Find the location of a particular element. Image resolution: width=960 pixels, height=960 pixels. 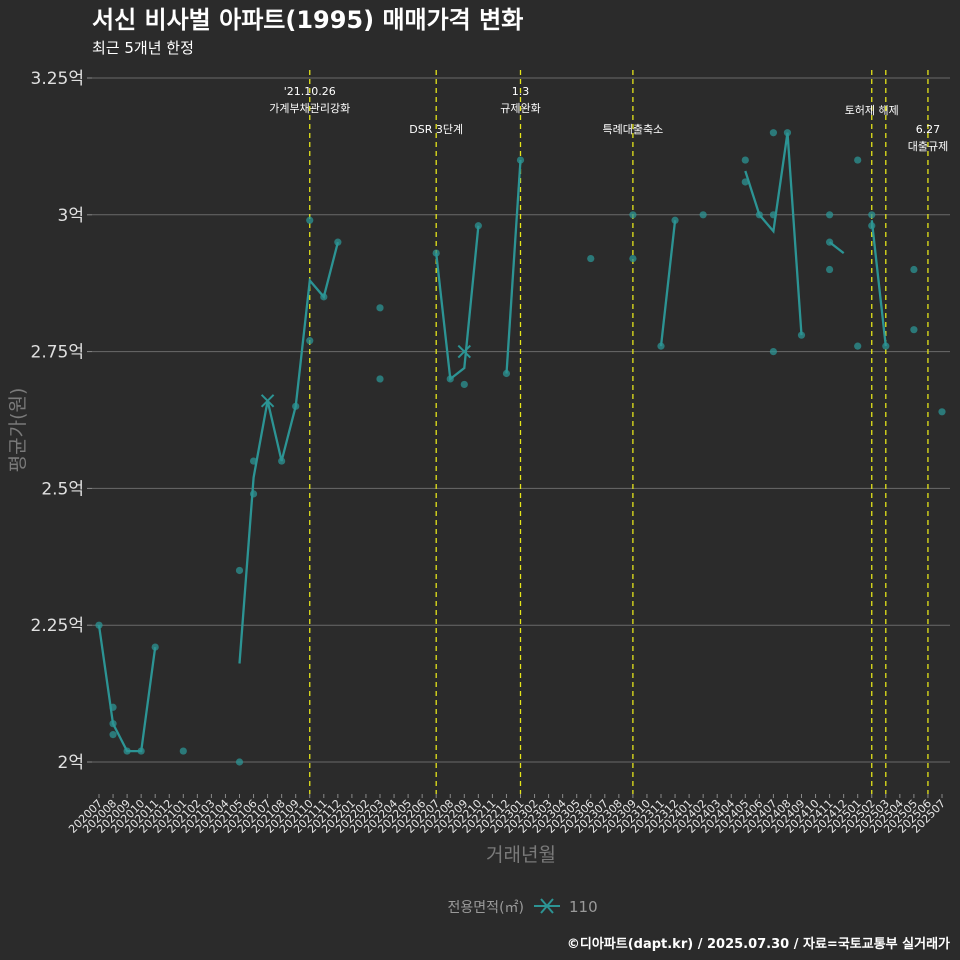

y-axis-label: 평균가(원) is located at coordinates (18, 430).